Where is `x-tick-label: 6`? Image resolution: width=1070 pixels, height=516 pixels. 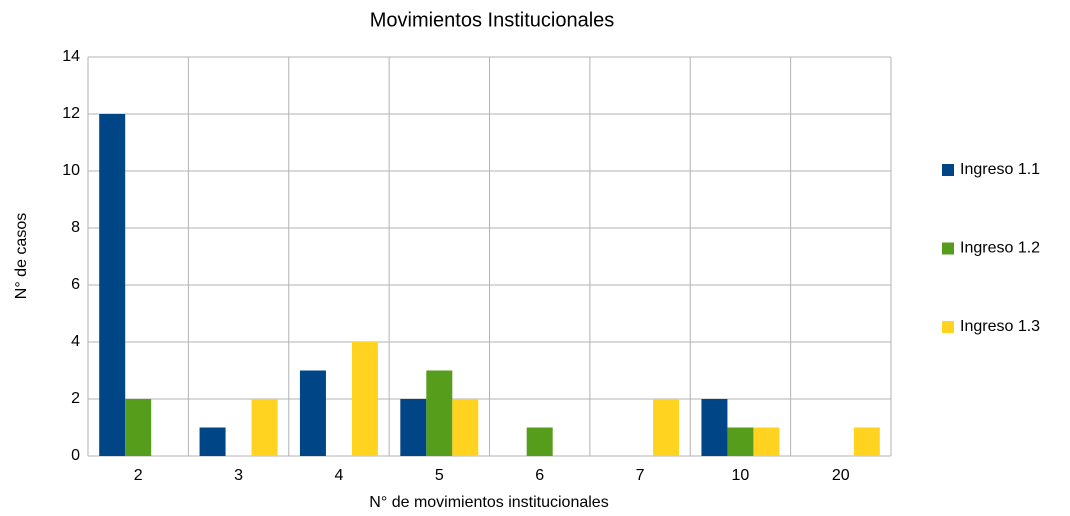 x-tick-label: 6 is located at coordinates (539, 475).